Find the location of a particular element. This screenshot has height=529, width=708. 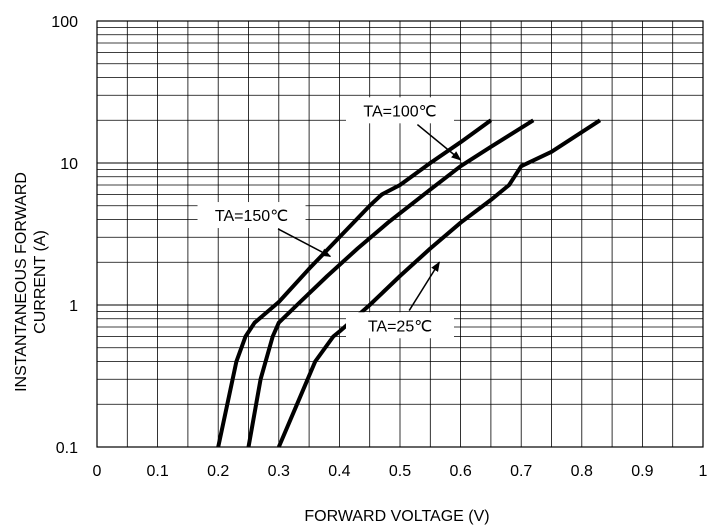

x-tick-label: 1 is located at coordinates (703, 471).